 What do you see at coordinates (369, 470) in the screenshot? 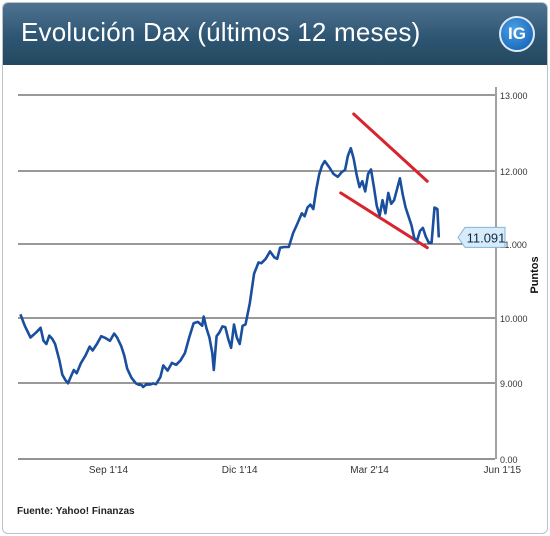
I see `x-tick-label: Mar 2'14` at bounding box center [369, 470].